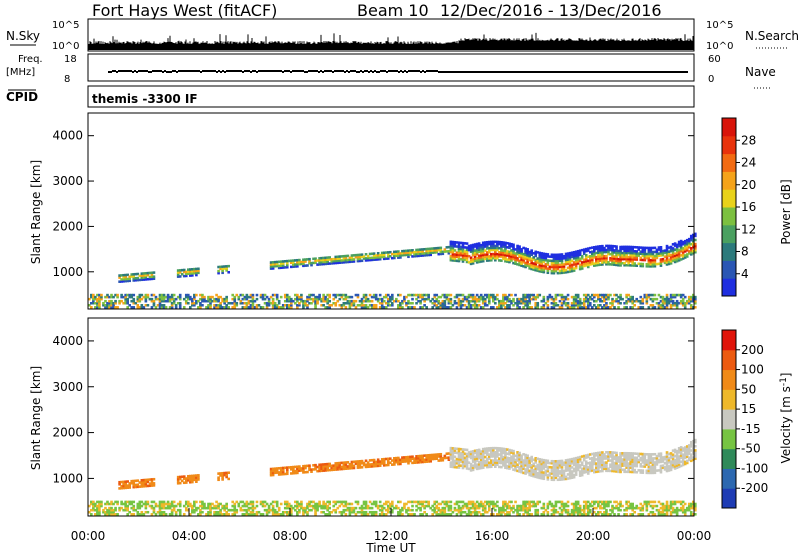 The height and width of the screenshot is (554, 800). I want to click on freq-label-1: Freq., so click(30, 59).